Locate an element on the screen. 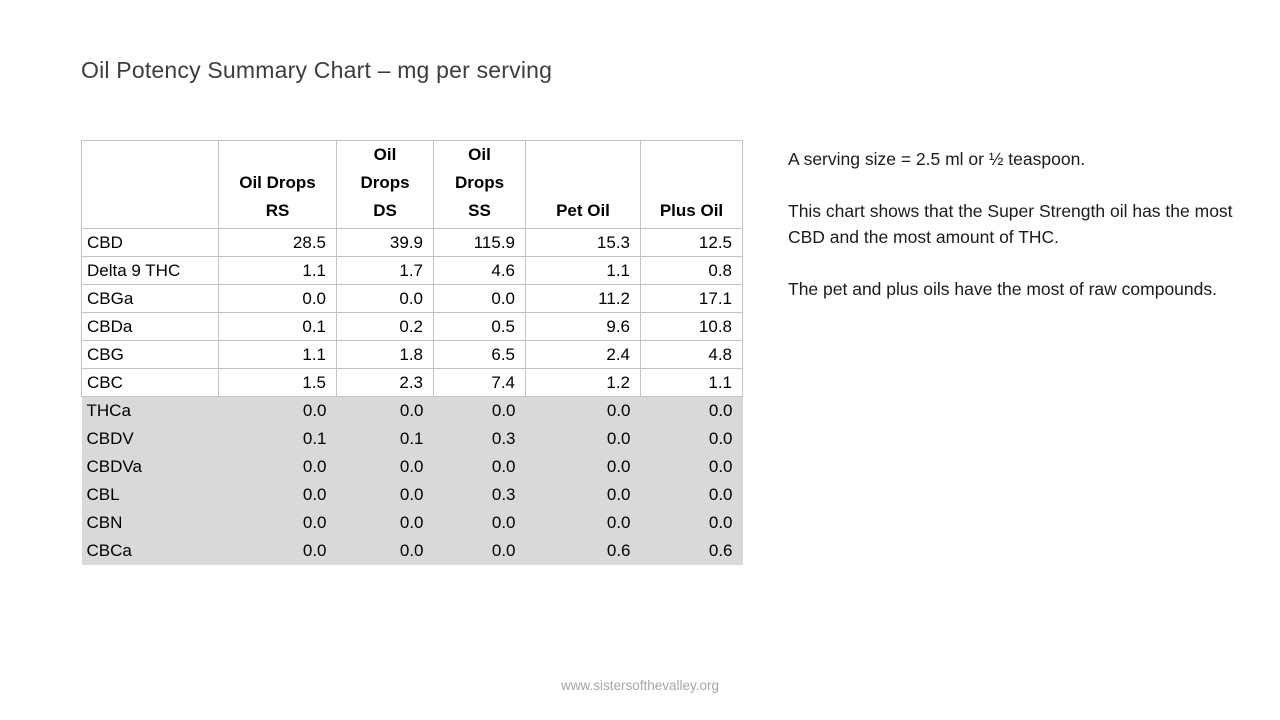 This screenshot has width=1280, height=720. row-label: CBCa is located at coordinates (150, 550).